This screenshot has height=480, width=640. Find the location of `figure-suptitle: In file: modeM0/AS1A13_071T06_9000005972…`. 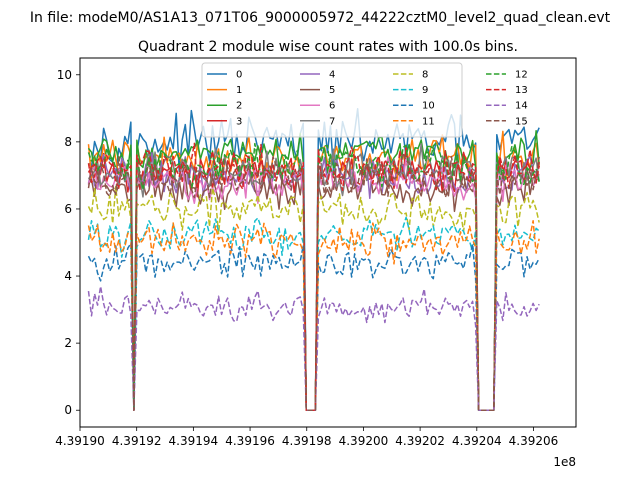

figure-suptitle: In file: modeM0/AS1A13_071T06_9000005972… is located at coordinates (320, 18).